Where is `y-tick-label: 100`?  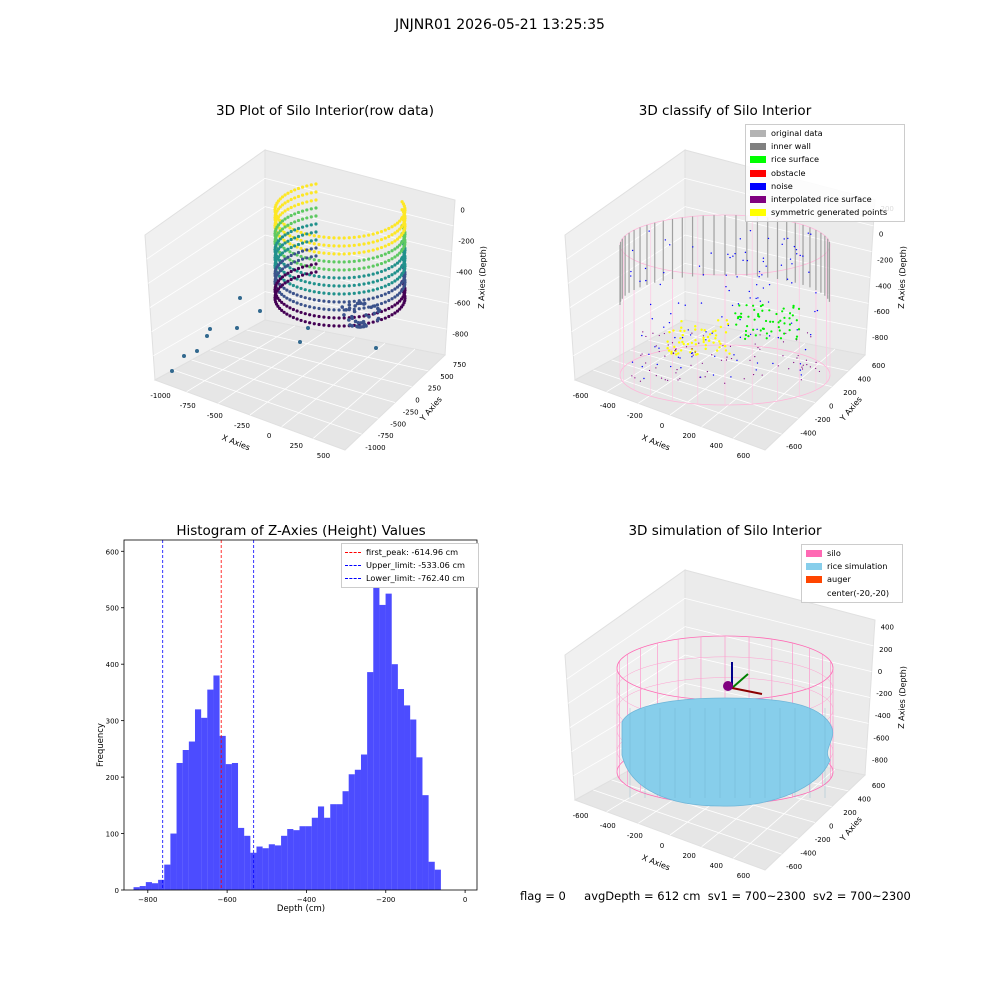
y-tick-label: 100 is located at coordinates (112, 835).